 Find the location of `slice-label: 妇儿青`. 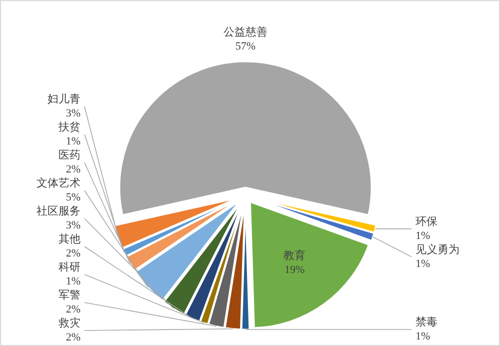

slice-label: 妇儿青 is located at coordinates (64, 99).